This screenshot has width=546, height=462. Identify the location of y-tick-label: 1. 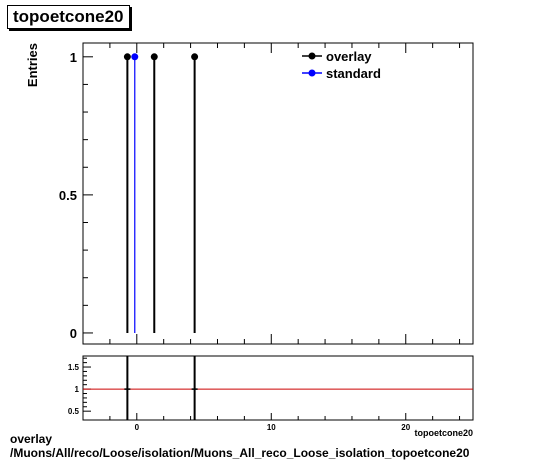
(73, 57).